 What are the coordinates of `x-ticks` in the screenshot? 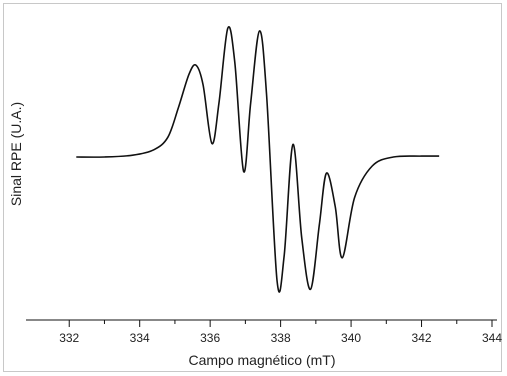 It's located at (280, 323).